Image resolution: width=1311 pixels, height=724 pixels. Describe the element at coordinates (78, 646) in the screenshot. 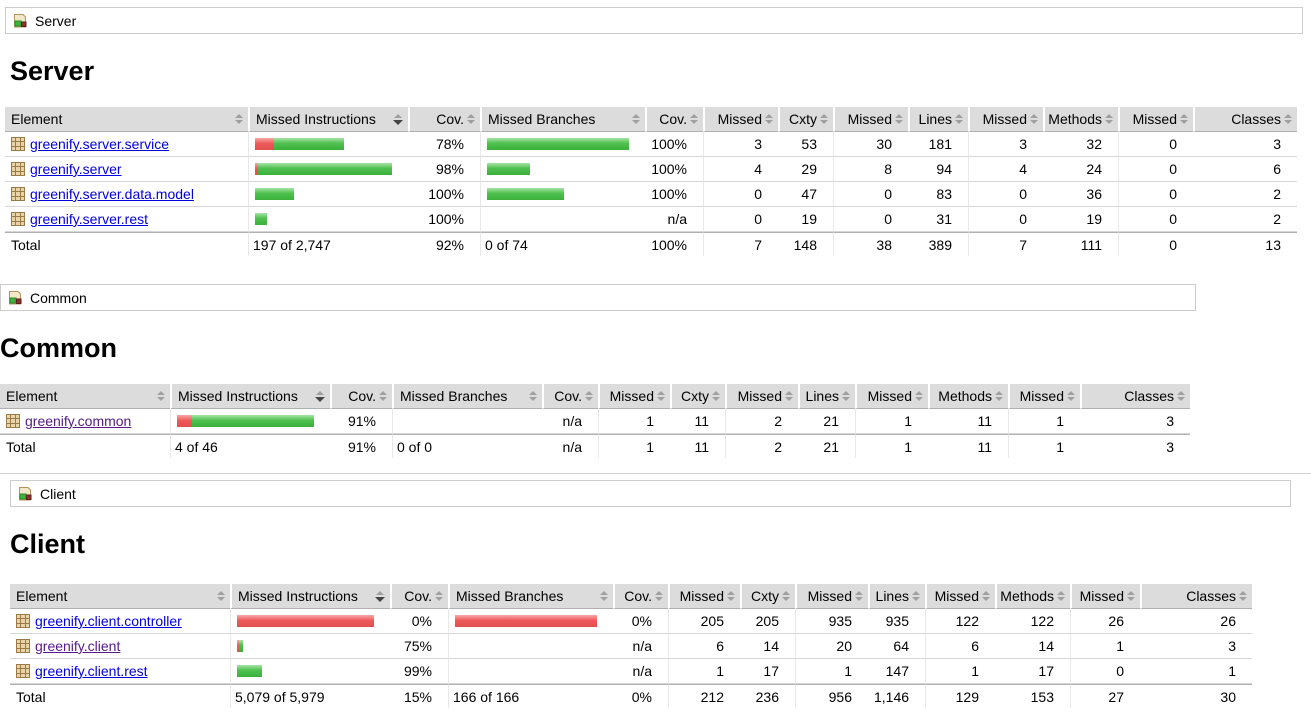

I see `package-link: greenify.client` at that location.